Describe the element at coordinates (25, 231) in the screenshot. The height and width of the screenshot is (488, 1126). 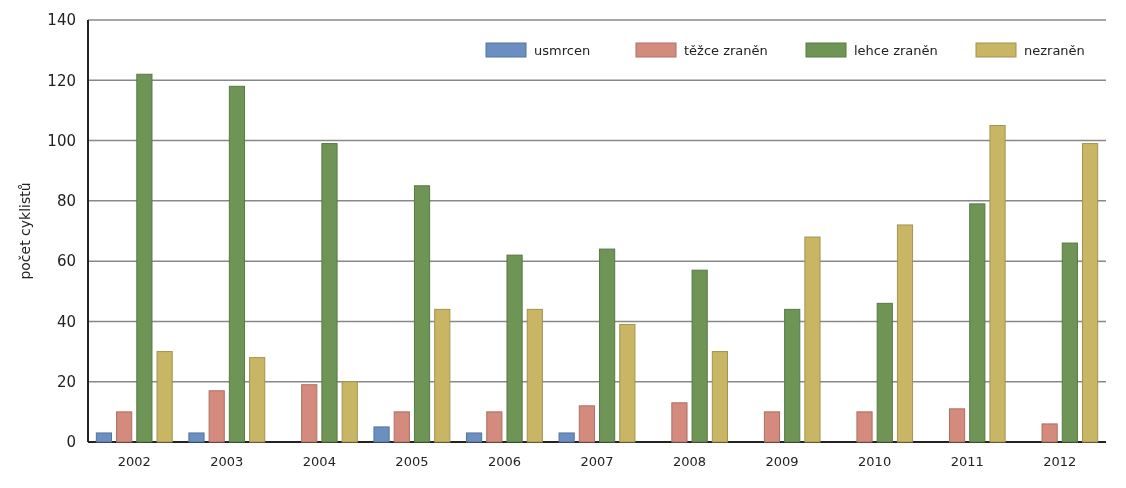
I see `y-axis-title: počet cyklistů` at that location.